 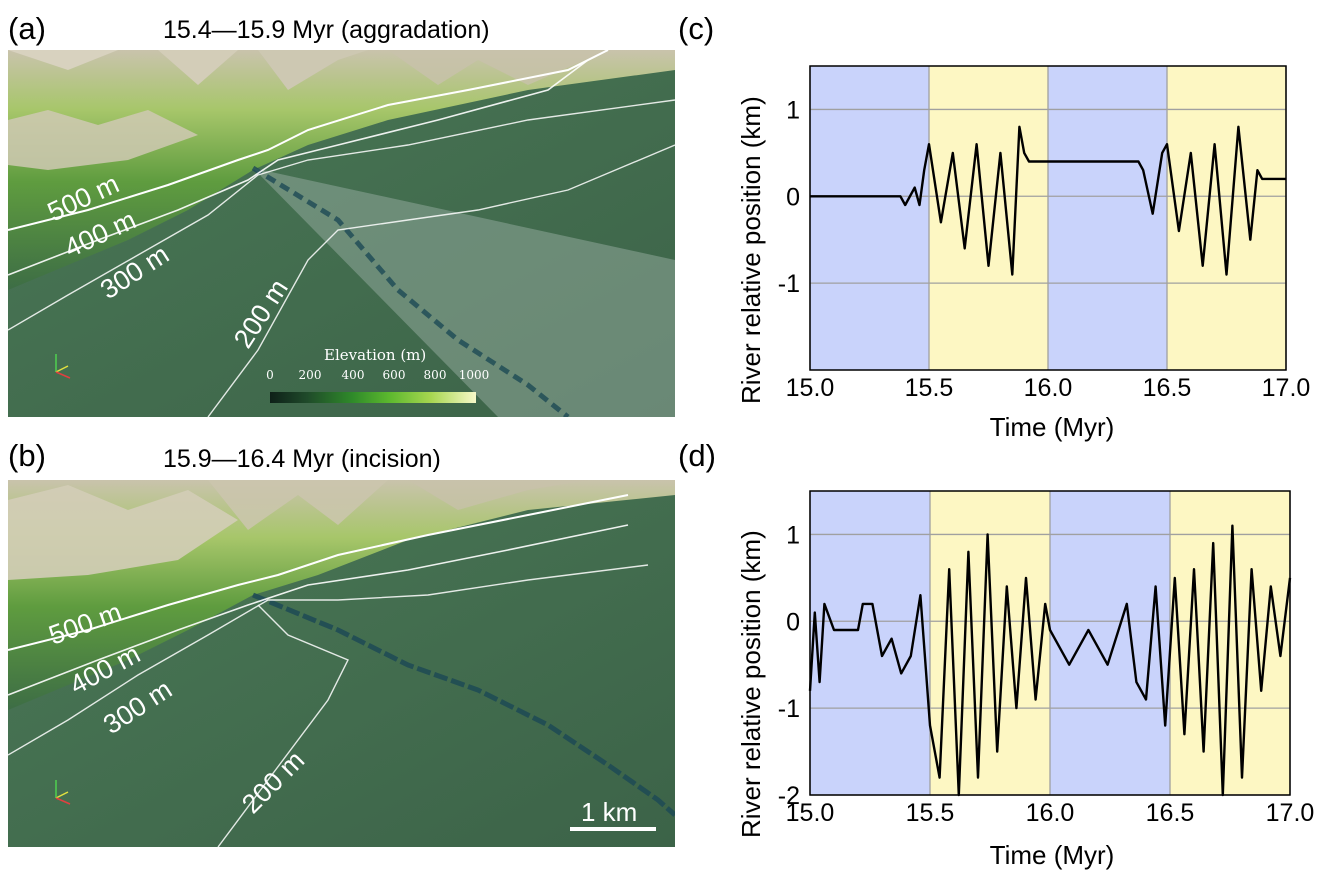 What do you see at coordinates (810, 813) in the screenshot?
I see `chart-d-xtick-0: 15.0` at bounding box center [810, 813].